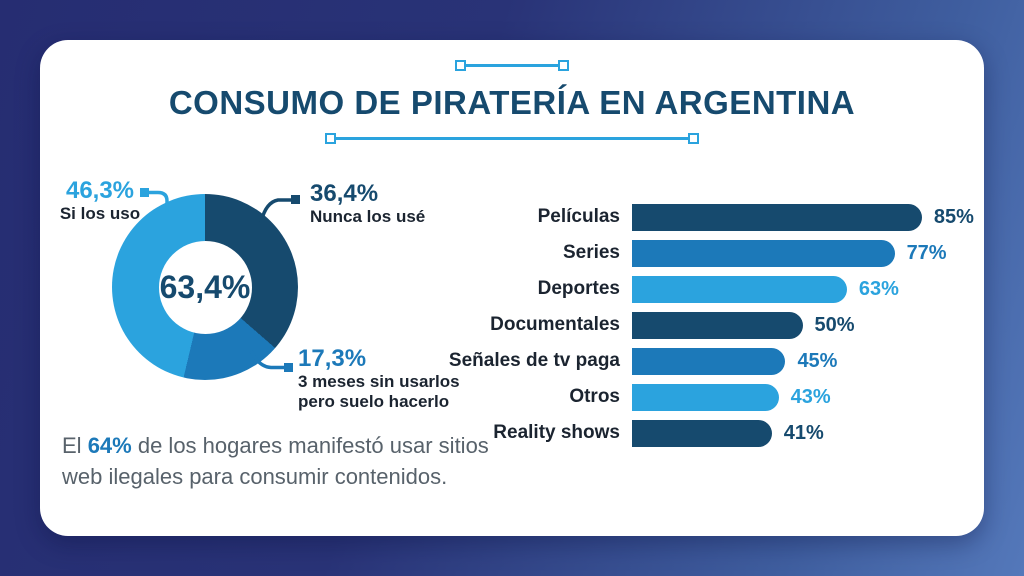 This screenshot has height=576, width=1024. I want to click on connector-square-nunca, so click(295, 199).